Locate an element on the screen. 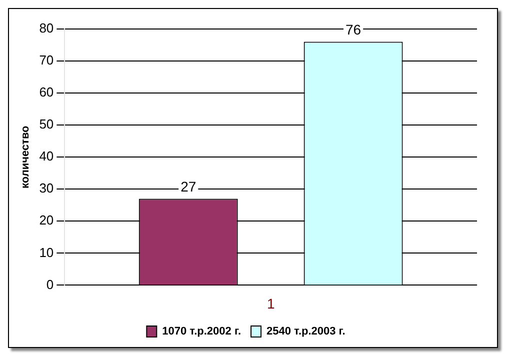 The height and width of the screenshot is (356, 506). legend-label: 2540 т.р.2003 г. is located at coordinates (306, 332).